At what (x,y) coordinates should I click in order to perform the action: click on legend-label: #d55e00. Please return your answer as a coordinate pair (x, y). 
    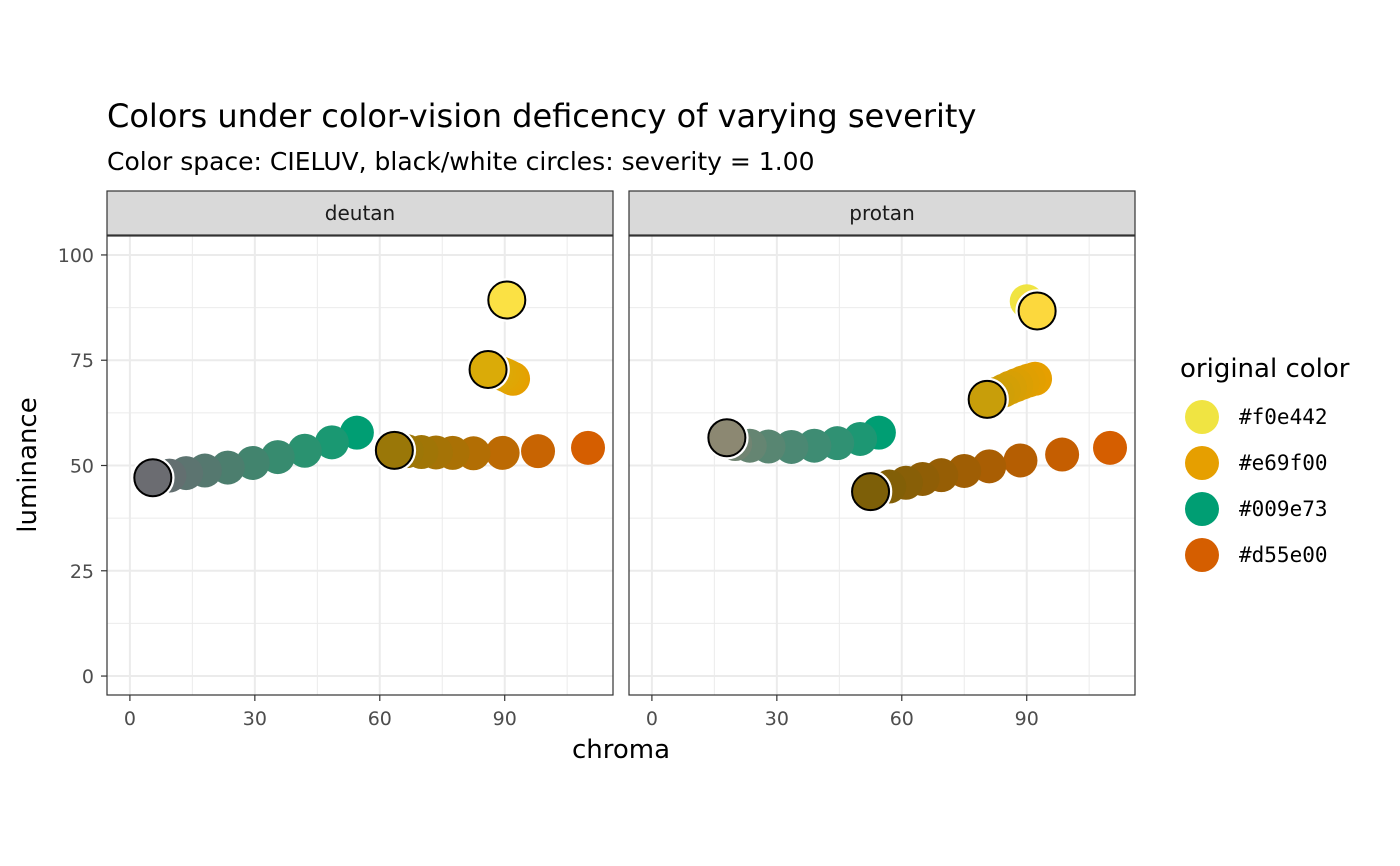
    Looking at the image, I should click on (1283, 555).